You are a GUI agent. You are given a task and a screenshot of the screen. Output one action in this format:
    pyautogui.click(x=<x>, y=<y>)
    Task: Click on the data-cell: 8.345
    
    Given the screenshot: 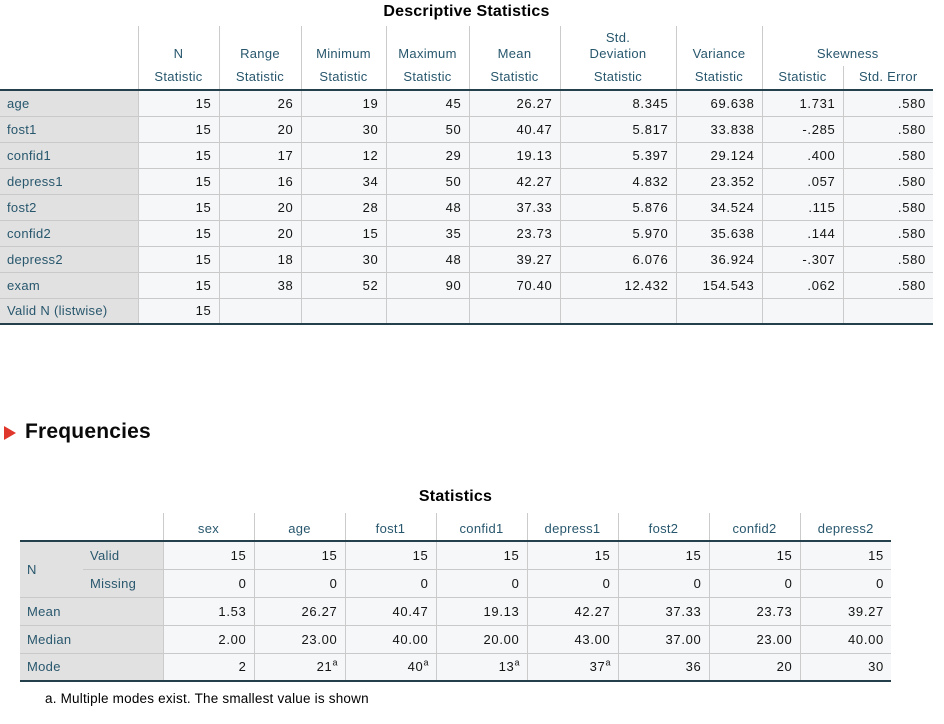 What is the action you would take?
    pyautogui.click(x=617, y=103)
    